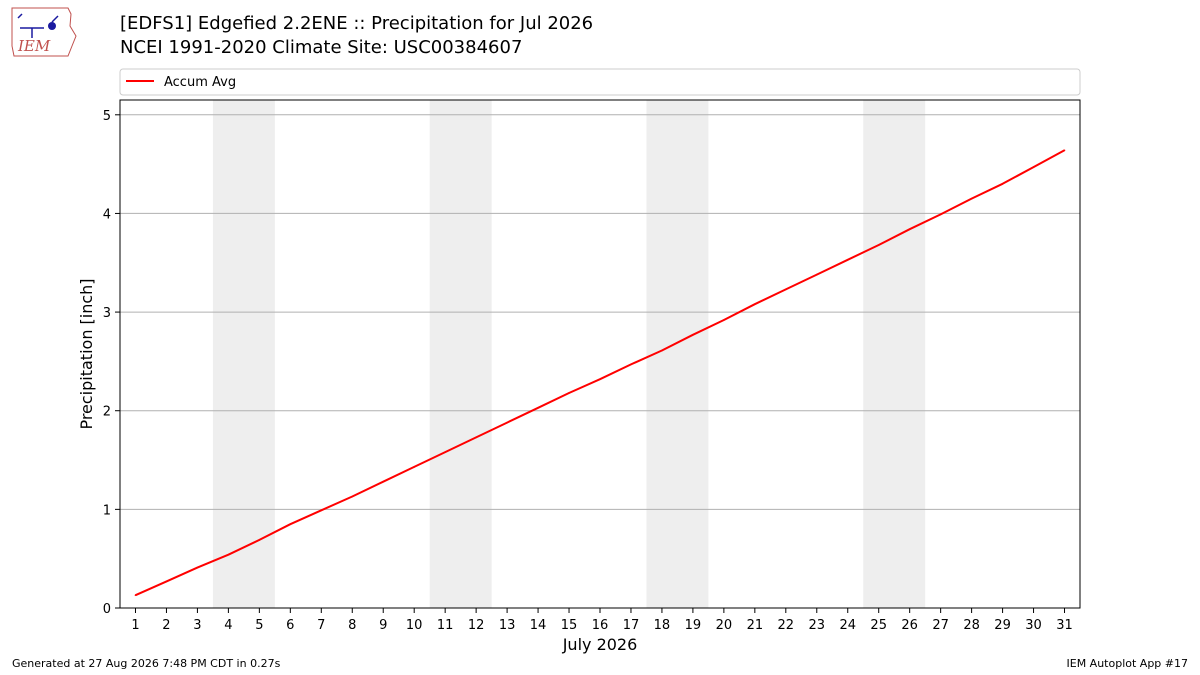  I want to click on y-axis-label: Precipitation [inch], so click(86, 353).